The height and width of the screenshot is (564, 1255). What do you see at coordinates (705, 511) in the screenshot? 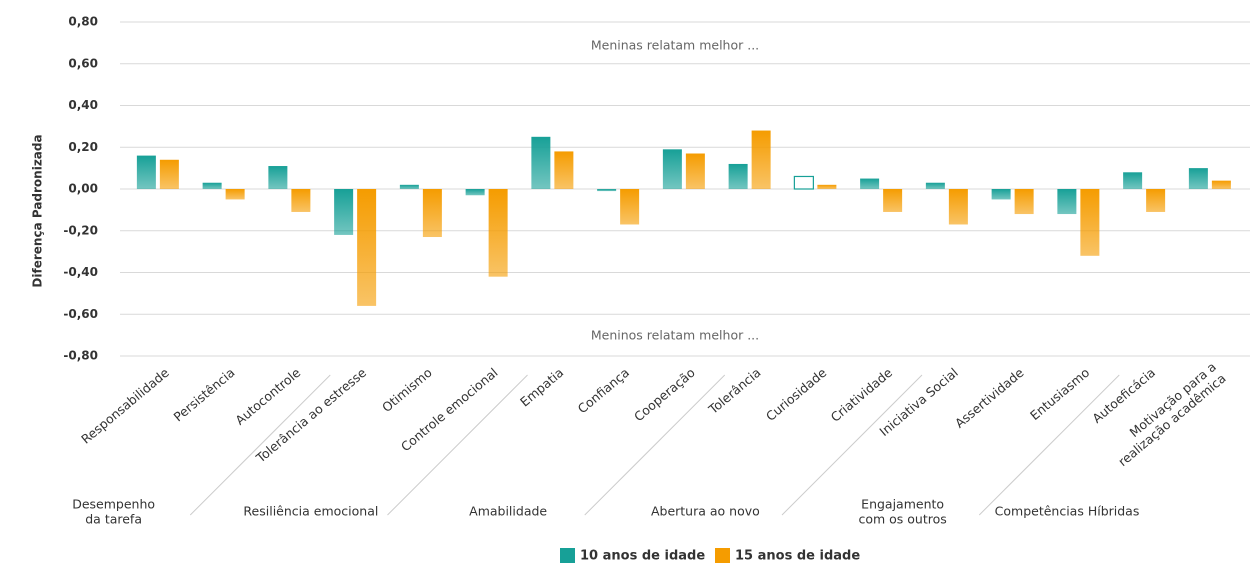
I see `group-label: Abertura ao novo` at bounding box center [705, 511].